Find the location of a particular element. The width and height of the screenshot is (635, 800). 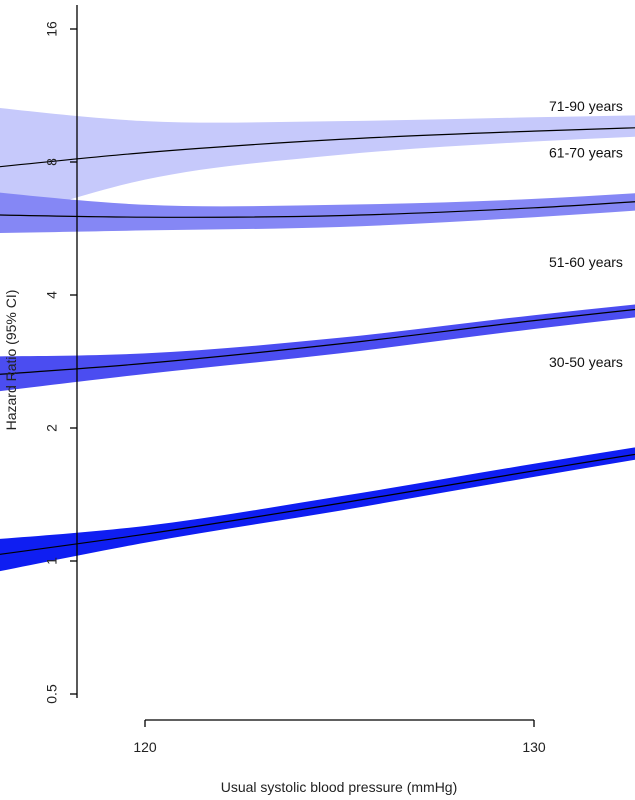

hr-curve-30-50-years is located at coordinates (317, 504).